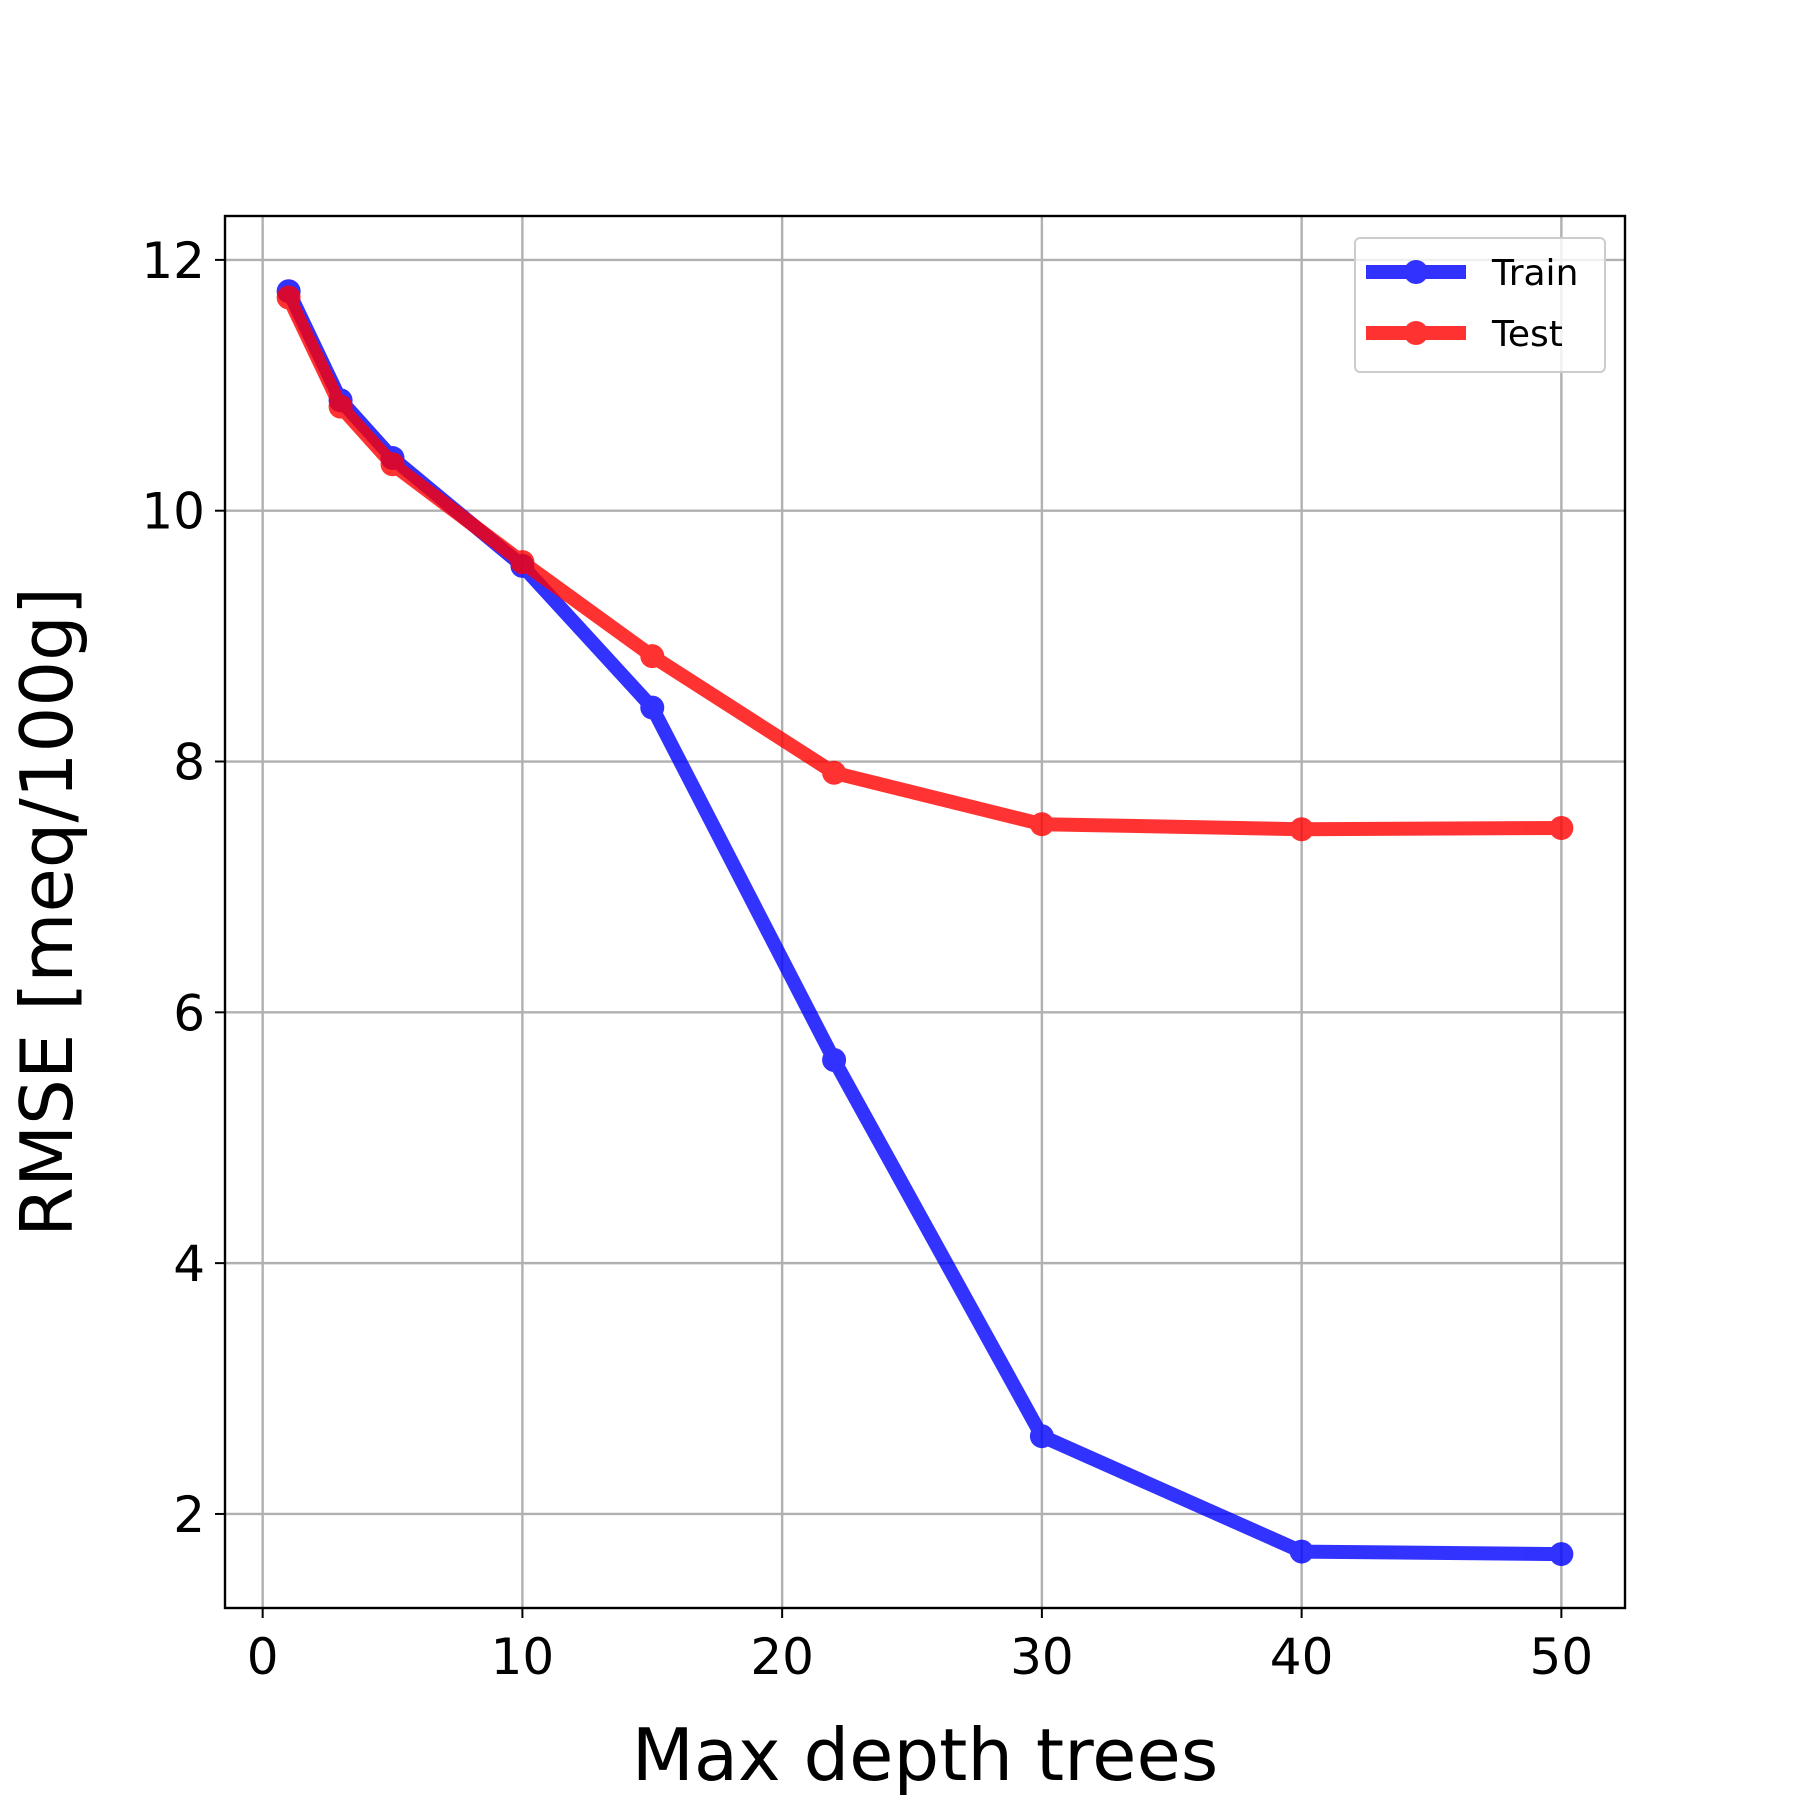 The image size is (1800, 1800). I want to click on legend: Train Test, so click(1480, 305).